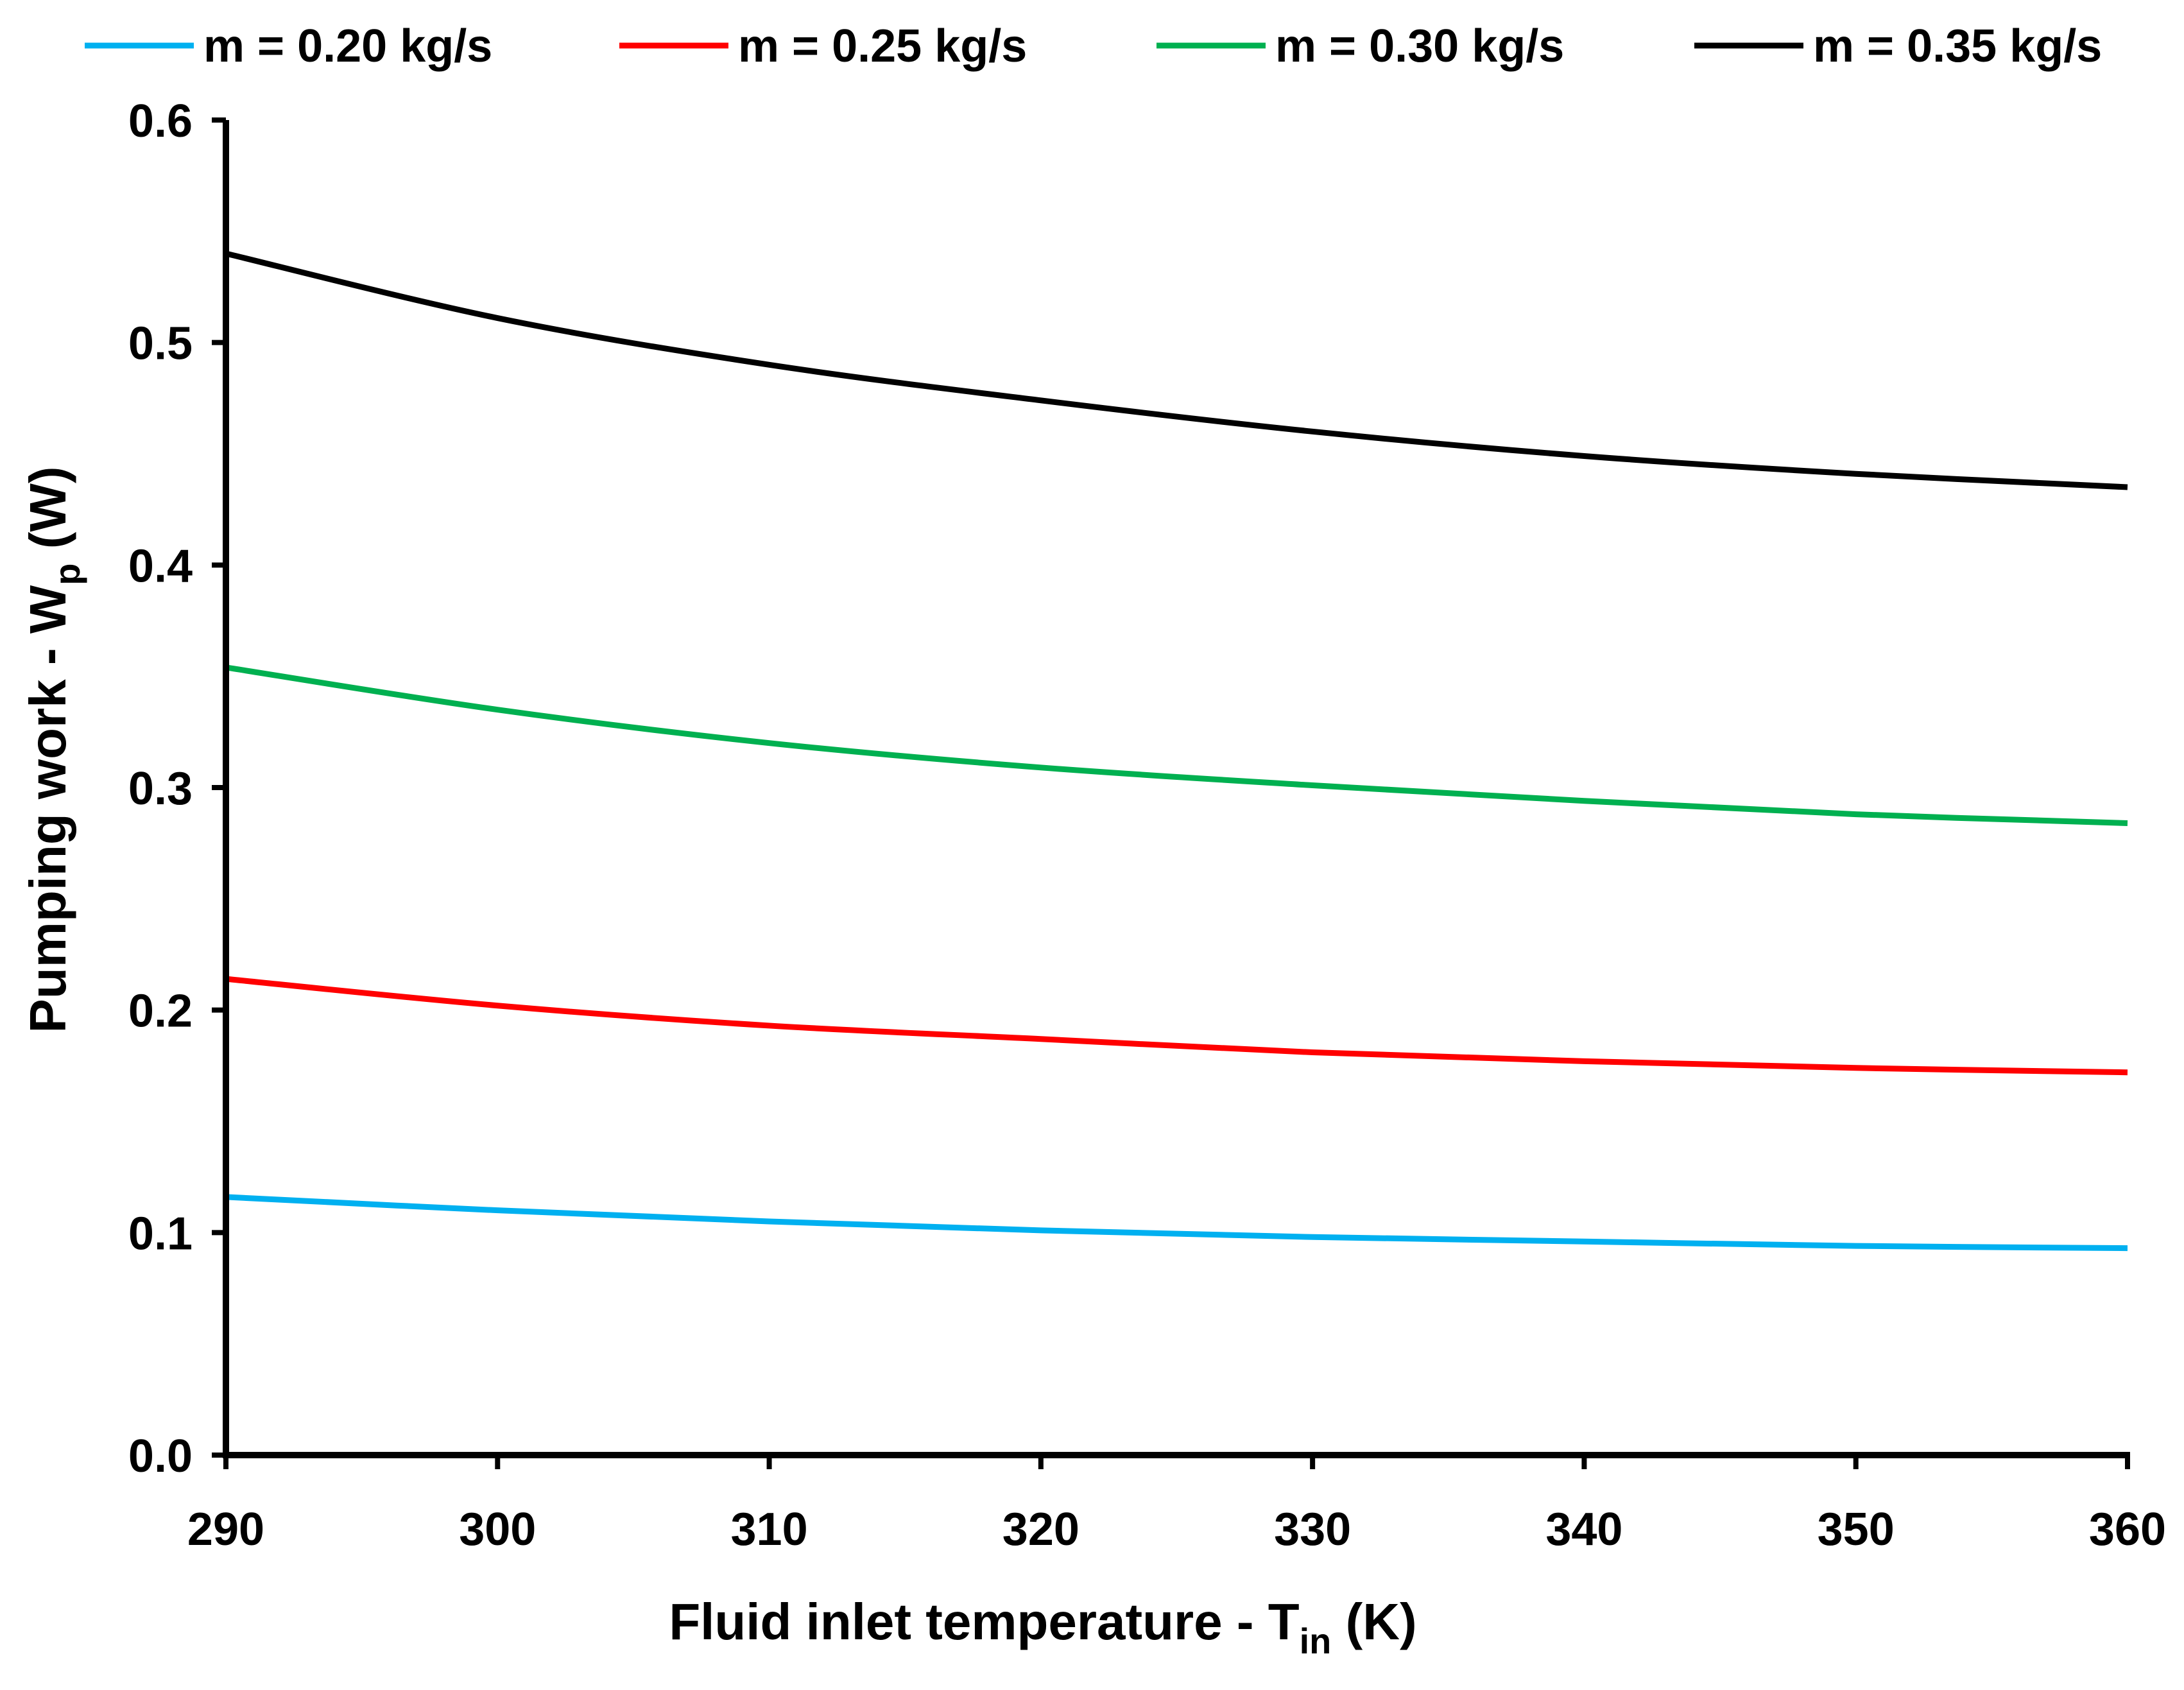 The height and width of the screenshot is (1690, 2184). Describe the element at coordinates (160, 1456) in the screenshot. I see `y-tick-label: 0.0` at that location.